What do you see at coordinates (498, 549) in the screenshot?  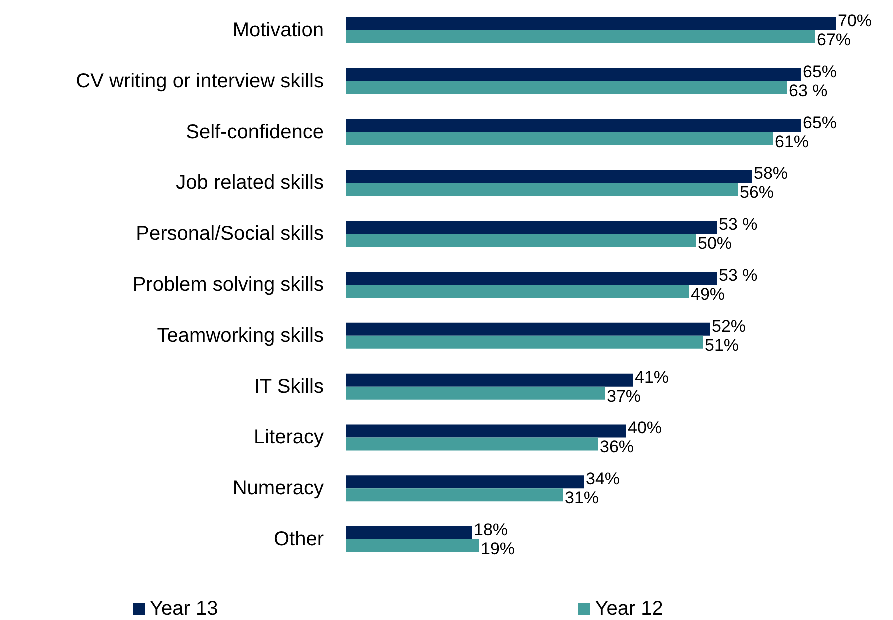 I see `data-label: 19%` at bounding box center [498, 549].